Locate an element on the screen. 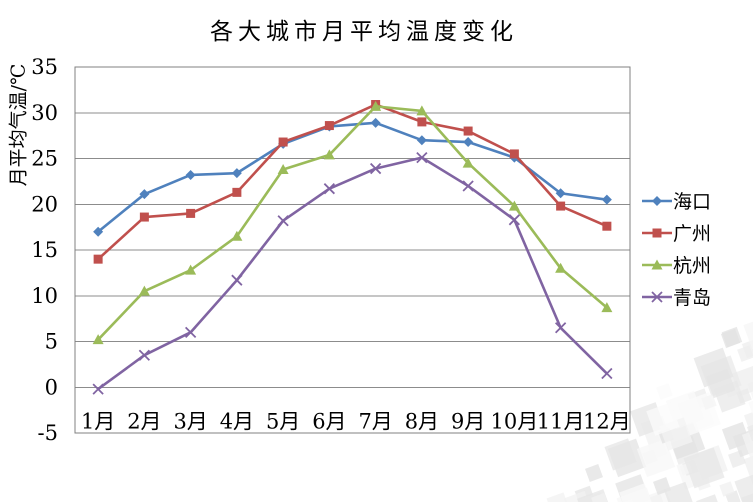 The image size is (753, 502). y-tick-label: 35 is located at coordinates (44, 67).